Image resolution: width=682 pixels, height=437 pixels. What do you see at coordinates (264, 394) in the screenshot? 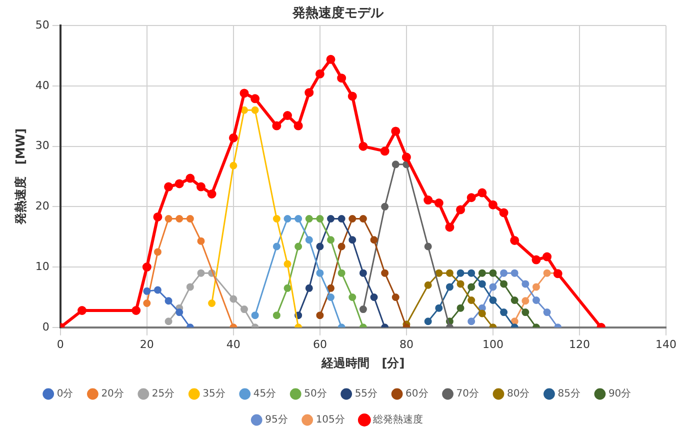
I see `legend-label: 45分` at bounding box center [264, 394].